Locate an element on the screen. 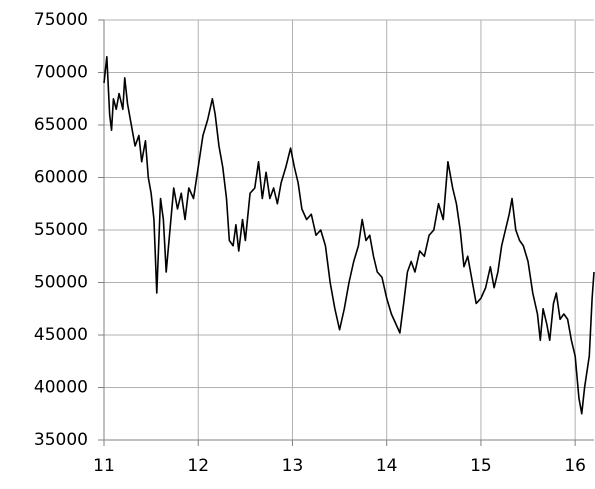 The height and width of the screenshot is (489, 595). x-tick-label: 15 is located at coordinates (481, 466).